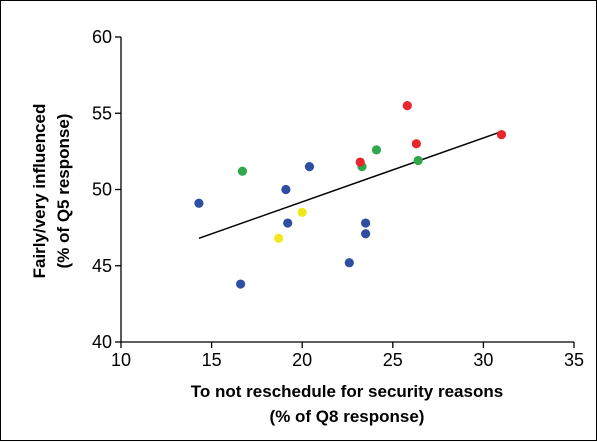 Image resolution: width=597 pixels, height=442 pixels. What do you see at coordinates (63, 191) in the screenshot?
I see `y-axis-title-line2: (% of Q5 response)` at bounding box center [63, 191].